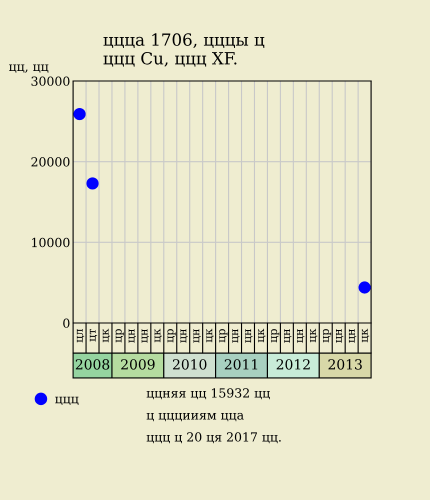 This screenshot has width=430, height=500. I want to click on x-tick-label: цл, so click(80, 335).